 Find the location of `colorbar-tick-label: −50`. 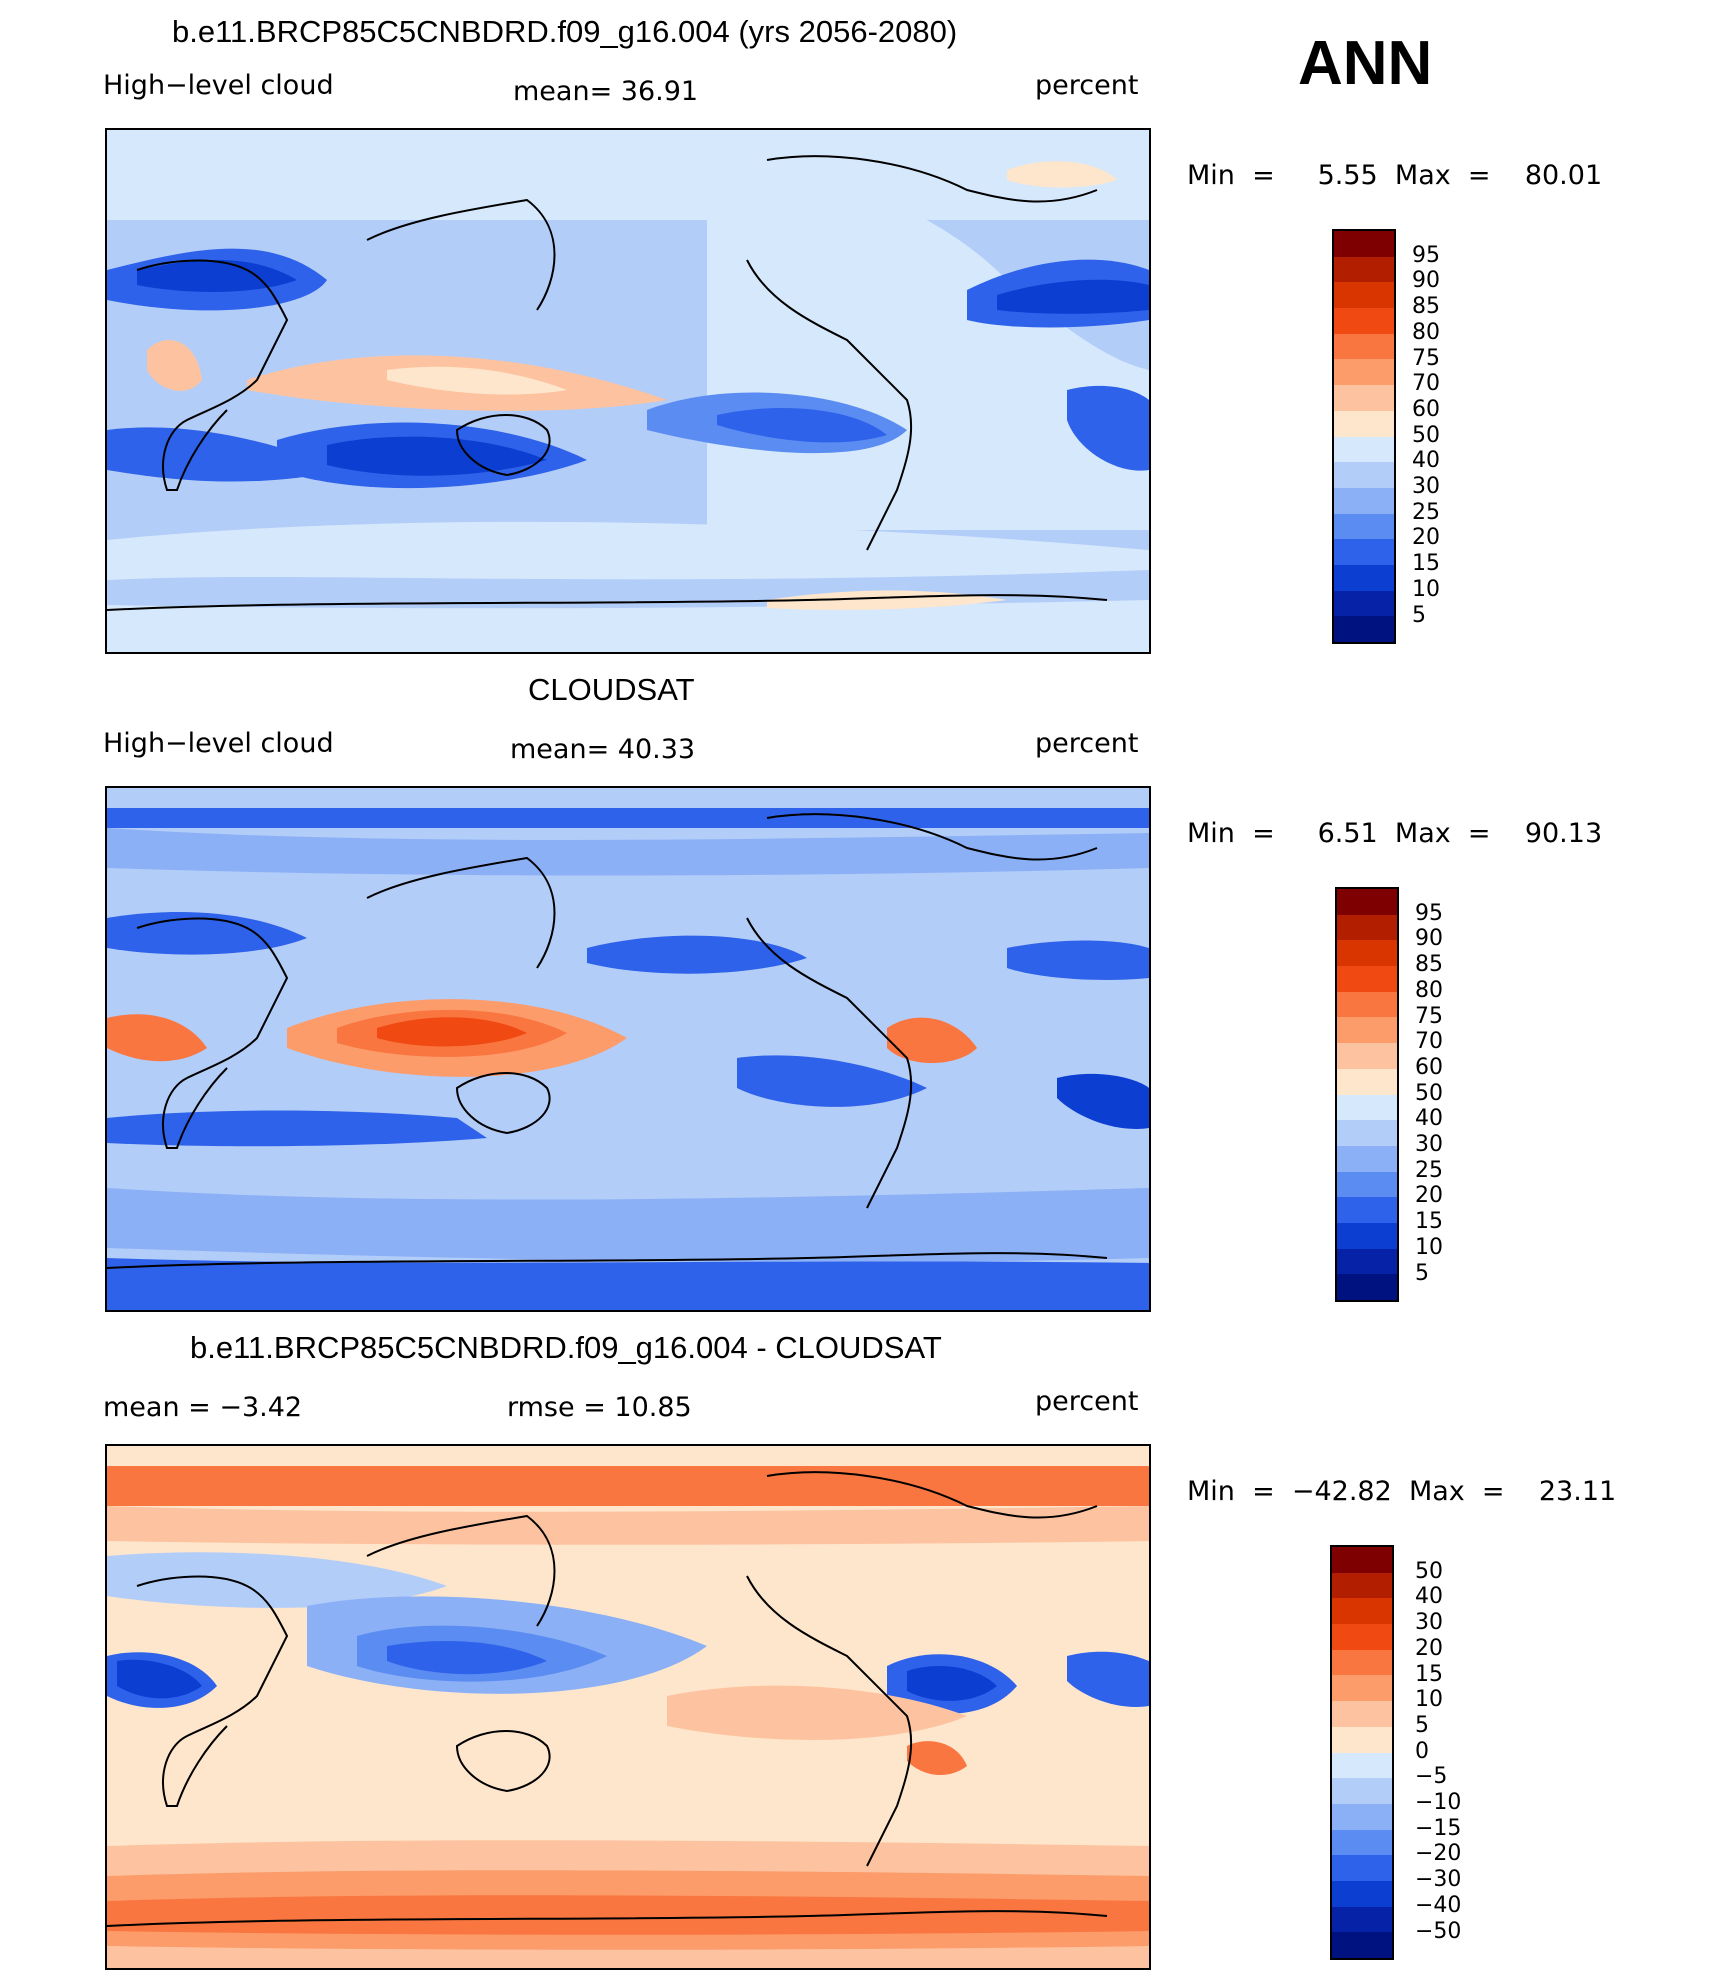

colorbar-tick-label: −50 is located at coordinates (1438, 1931).